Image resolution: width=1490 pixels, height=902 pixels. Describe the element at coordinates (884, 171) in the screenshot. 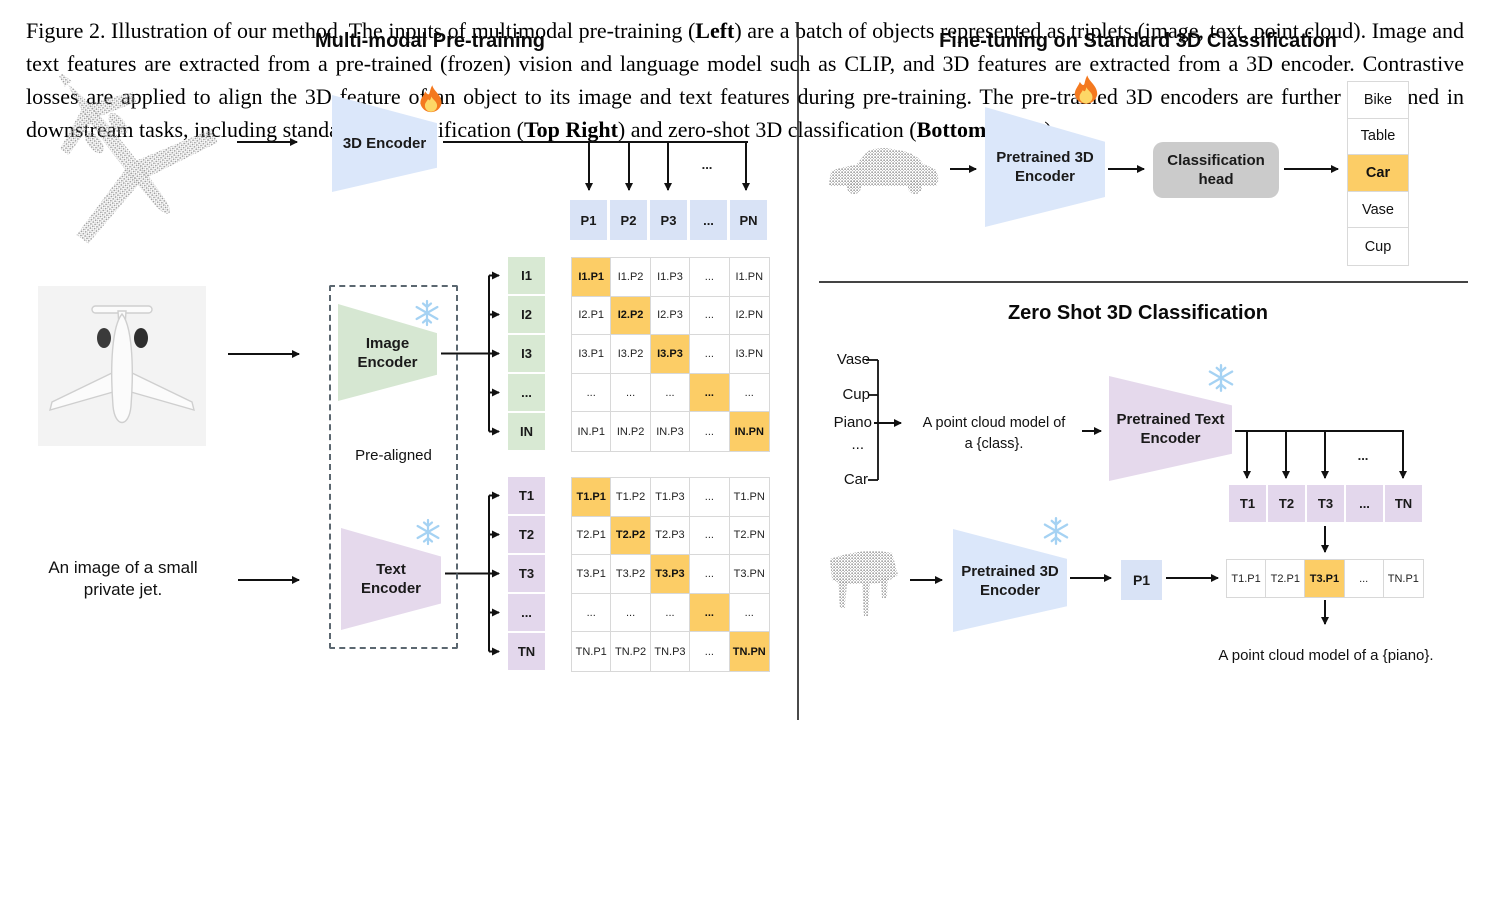

I see `car-point-cloud` at that location.